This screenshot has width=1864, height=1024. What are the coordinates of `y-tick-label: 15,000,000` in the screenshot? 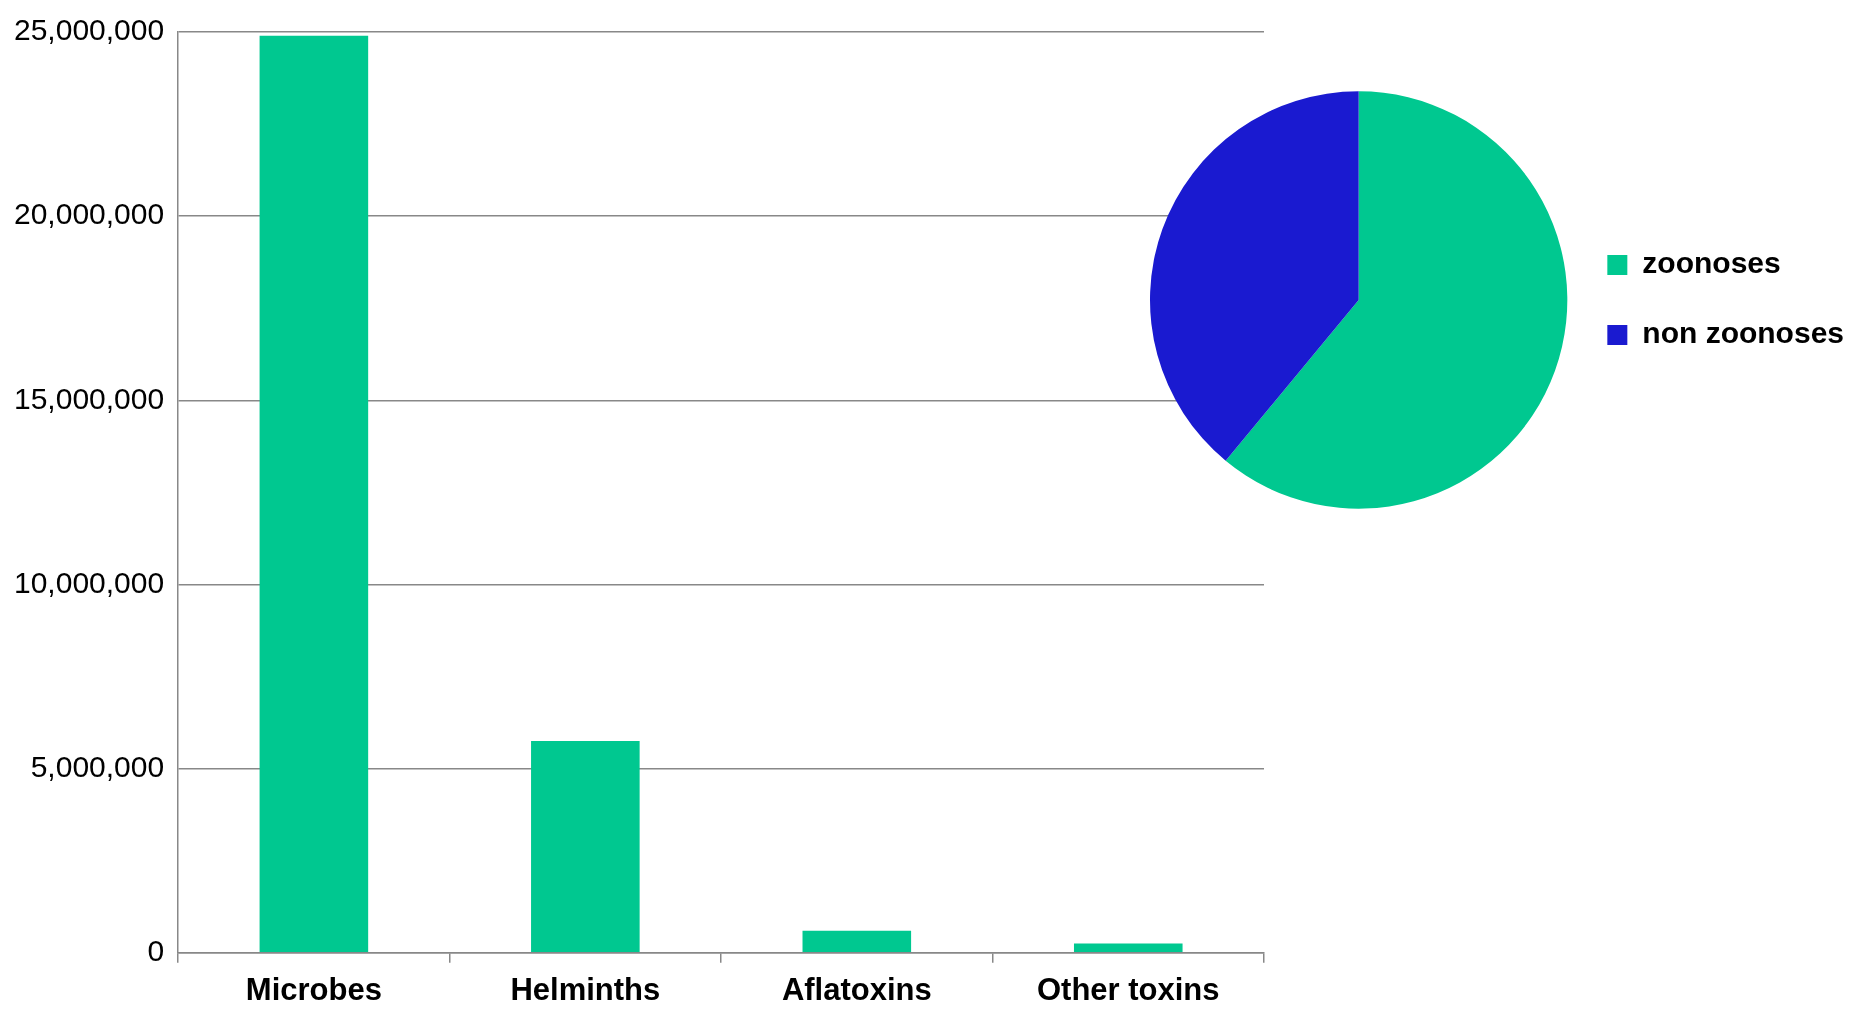 It's located at (89, 398).